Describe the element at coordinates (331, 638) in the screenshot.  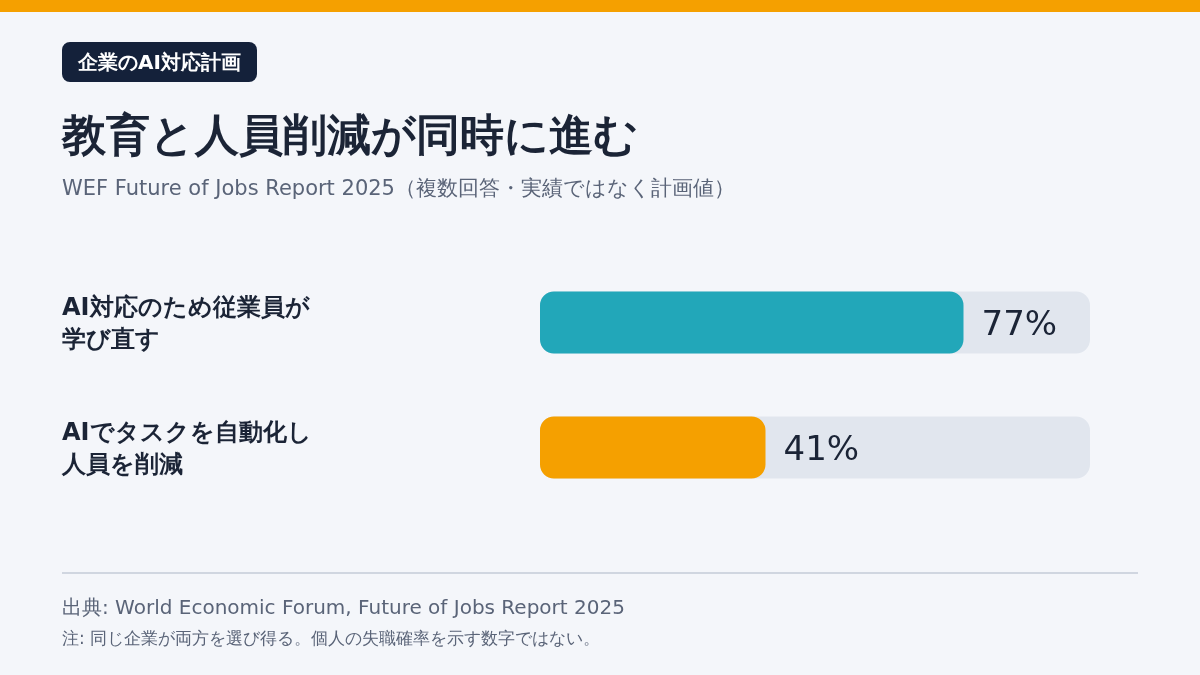
I see `text: 注: 同じ企業が両方を選び得る。個人の失職確率を示す数字ではない。` at that location.